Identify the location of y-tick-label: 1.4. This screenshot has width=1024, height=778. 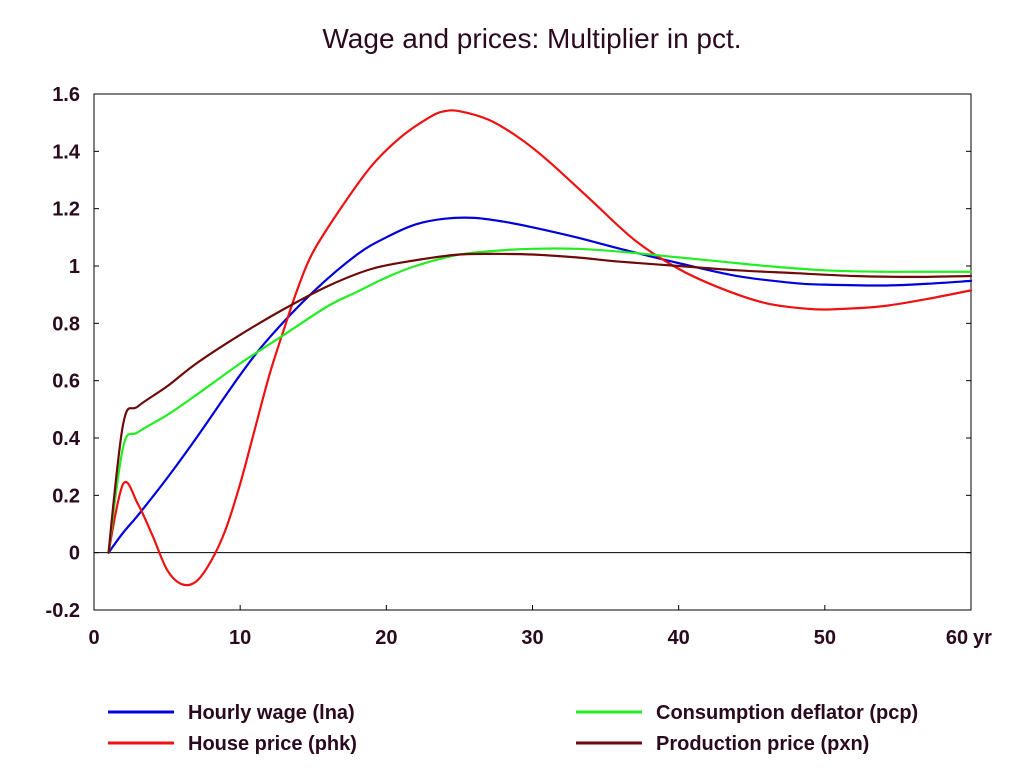
(66, 152).